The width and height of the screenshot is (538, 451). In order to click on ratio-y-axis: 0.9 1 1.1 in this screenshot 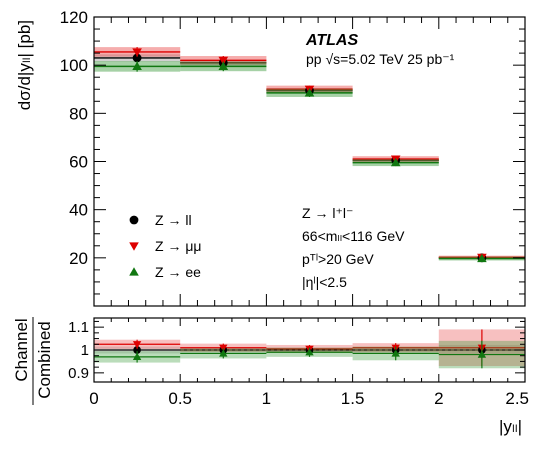, I will do `click(296, 350)`.